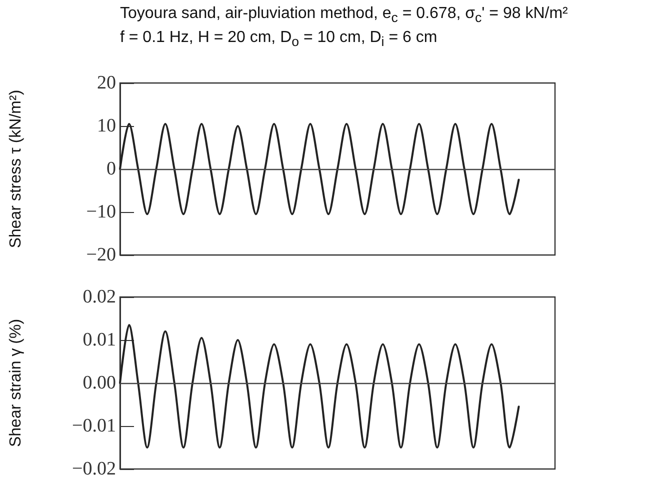 Image resolution: width=656 pixels, height=481 pixels. I want to click on chart-subtitle: f = 0.1 Hz, H = 20 cm, D$_{o}$ = 10 cm, D$_{i}$ = 6 cm, so click(279, 40).